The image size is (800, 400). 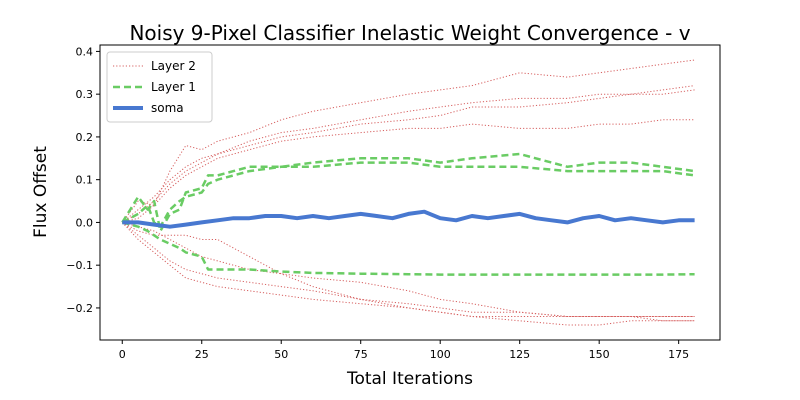 I want to click on legend-label-layer-1: Layer 1, so click(x=173, y=87).